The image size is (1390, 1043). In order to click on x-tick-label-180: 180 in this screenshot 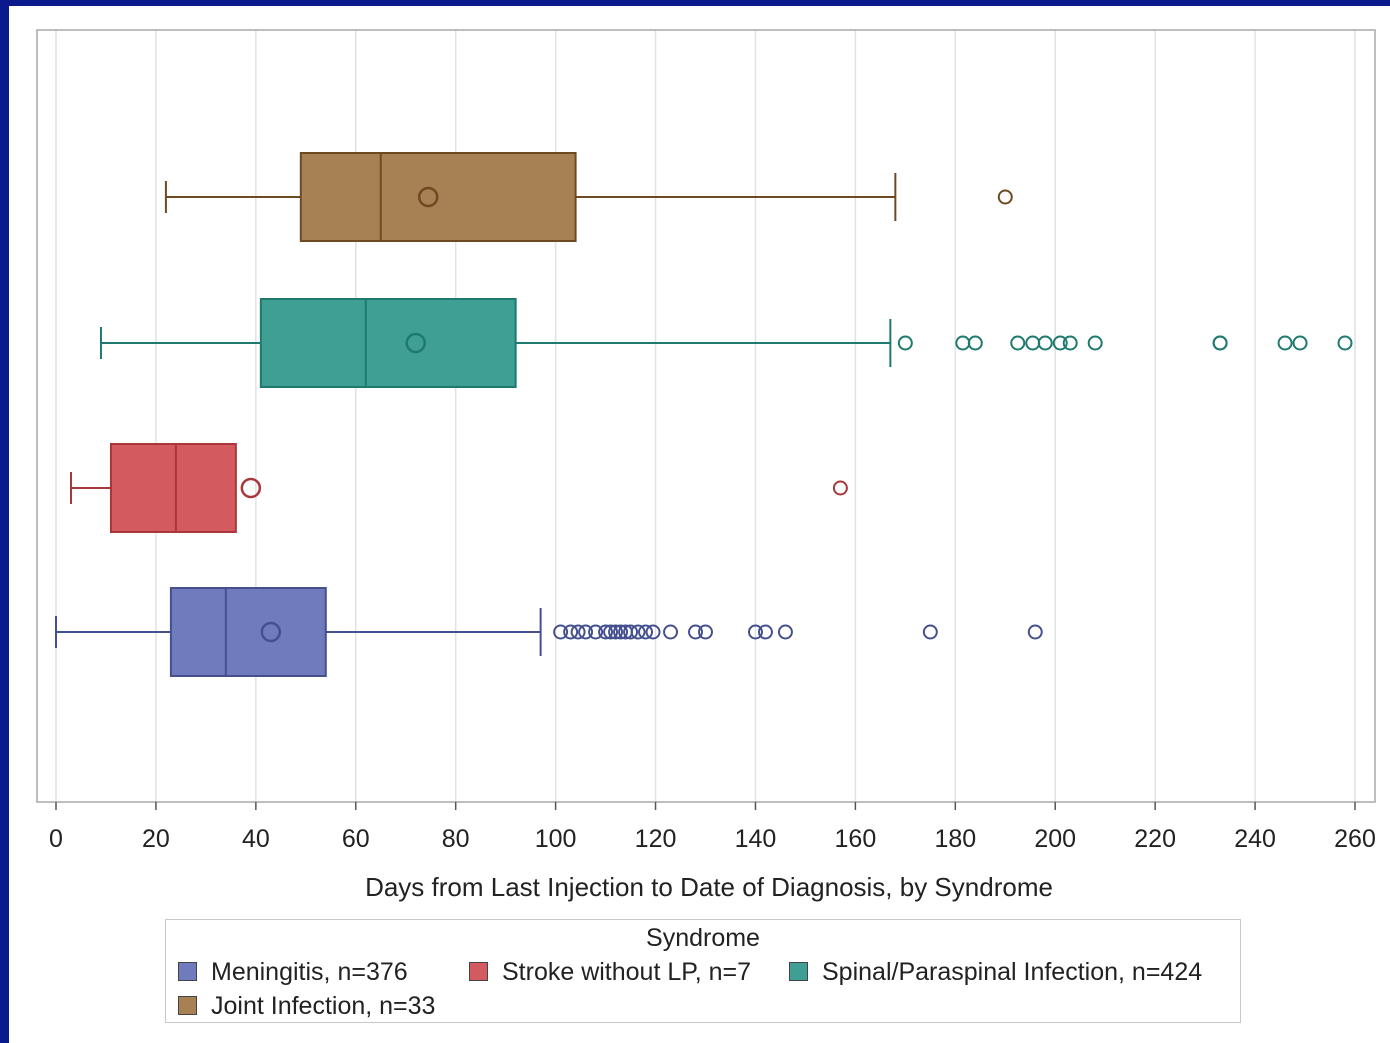, I will do `click(955, 839)`.